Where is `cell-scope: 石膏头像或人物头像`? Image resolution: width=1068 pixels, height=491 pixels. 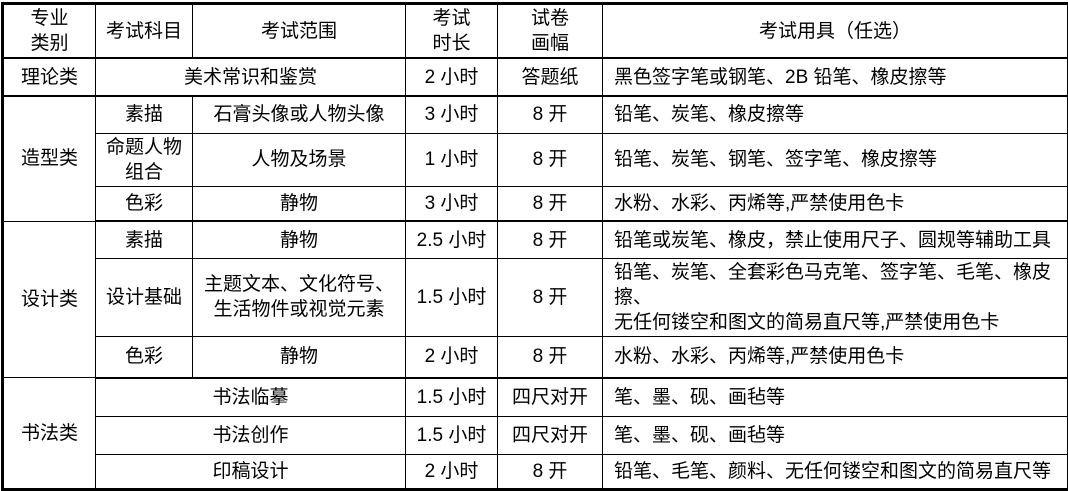 cell-scope: 石膏头像或人物头像 is located at coordinates (299, 114).